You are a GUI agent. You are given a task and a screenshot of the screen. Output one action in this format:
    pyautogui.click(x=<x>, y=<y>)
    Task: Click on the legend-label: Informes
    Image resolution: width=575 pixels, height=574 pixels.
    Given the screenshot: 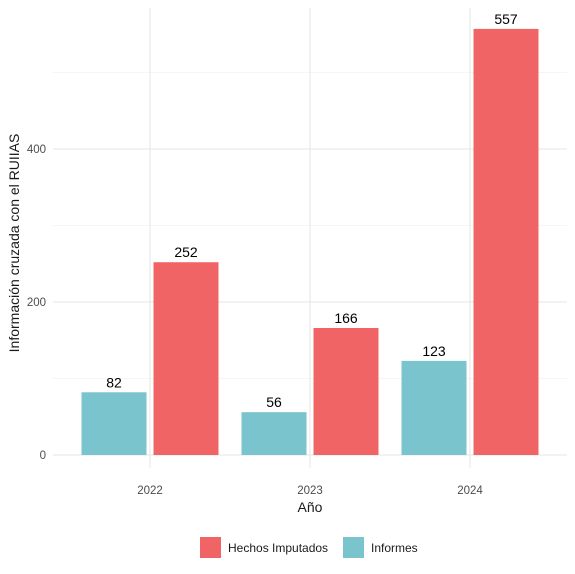 What is the action you would take?
    pyautogui.click(x=394, y=548)
    